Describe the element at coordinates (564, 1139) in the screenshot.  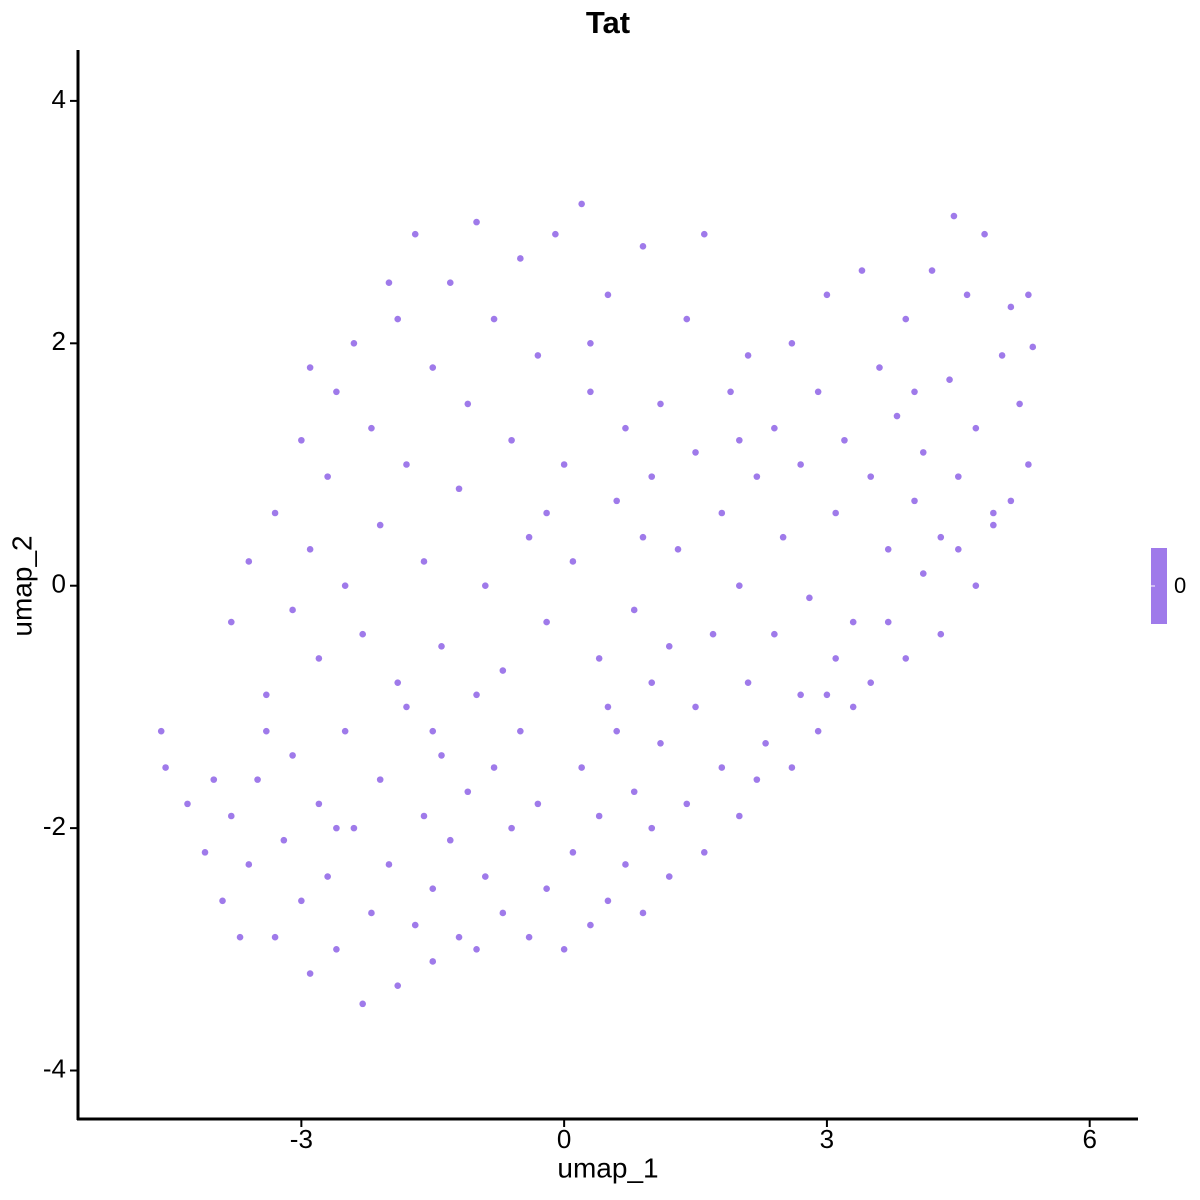
I see `x-tick-label: 0` at that location.